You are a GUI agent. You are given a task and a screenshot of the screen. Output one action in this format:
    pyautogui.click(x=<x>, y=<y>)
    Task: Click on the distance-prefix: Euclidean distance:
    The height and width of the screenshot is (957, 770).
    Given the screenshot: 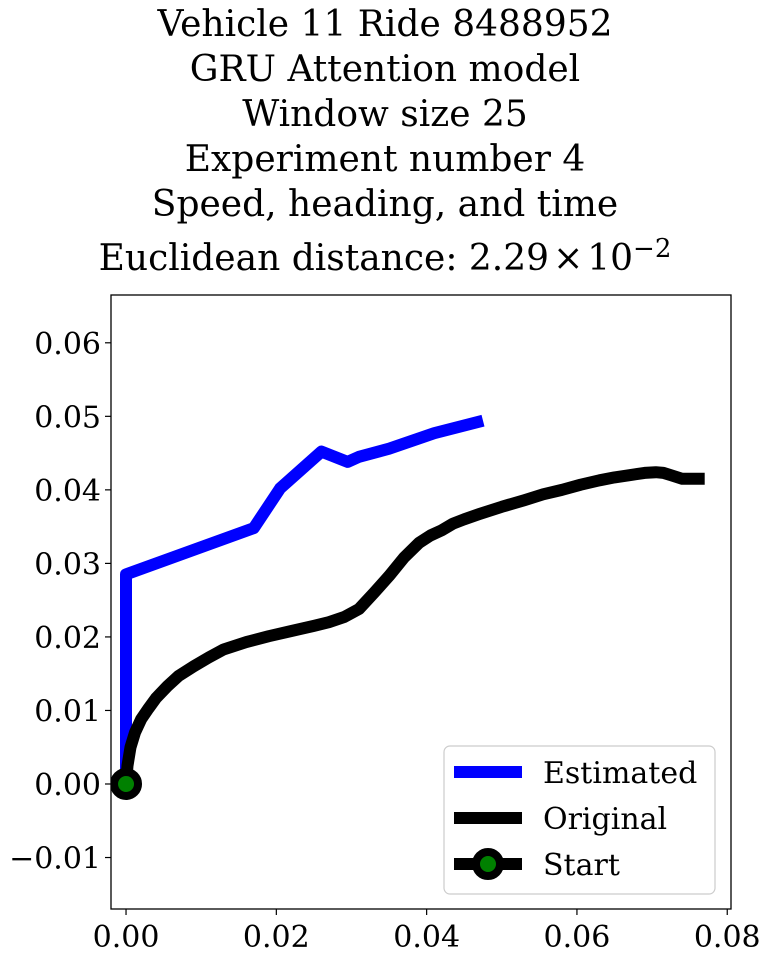 What is the action you would take?
    pyautogui.click(x=283, y=258)
    